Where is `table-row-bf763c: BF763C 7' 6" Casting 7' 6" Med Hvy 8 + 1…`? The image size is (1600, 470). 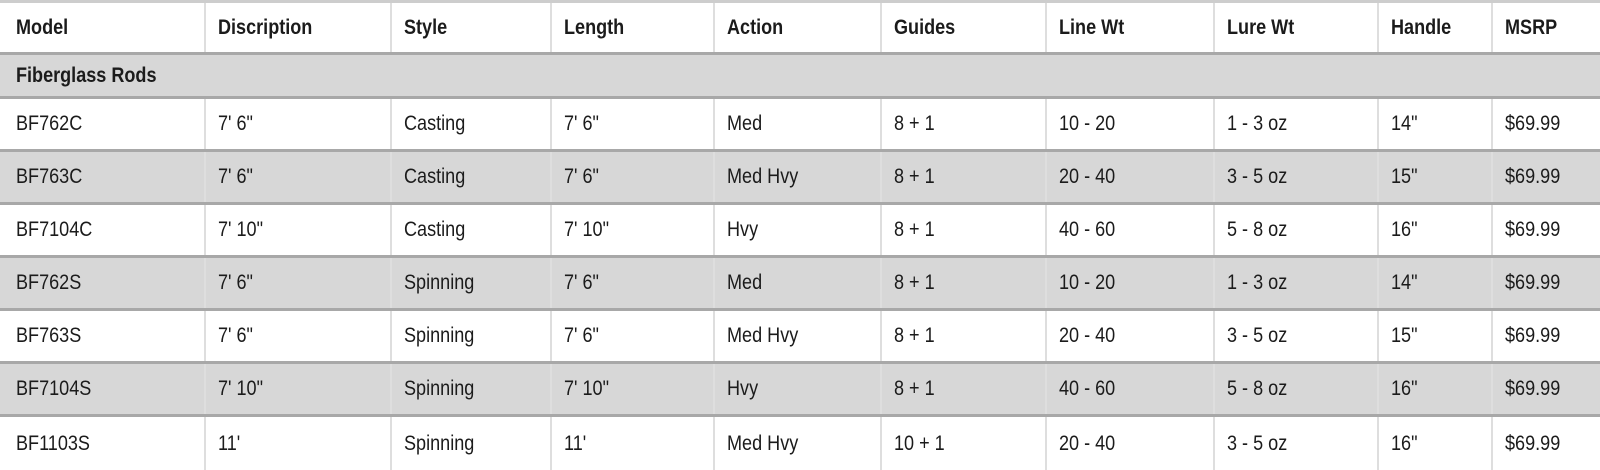
table-row-bf763c: BF763C 7' 6" Casting 7' 6" Med Hvy 8 + 1… is located at coordinates (800, 177).